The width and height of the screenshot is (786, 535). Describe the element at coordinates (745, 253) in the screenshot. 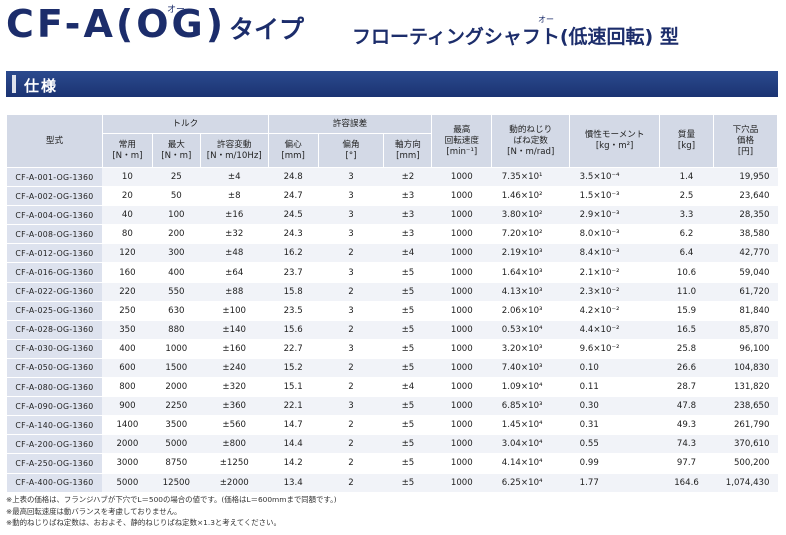

I see `cell-price: 42,770` at that location.